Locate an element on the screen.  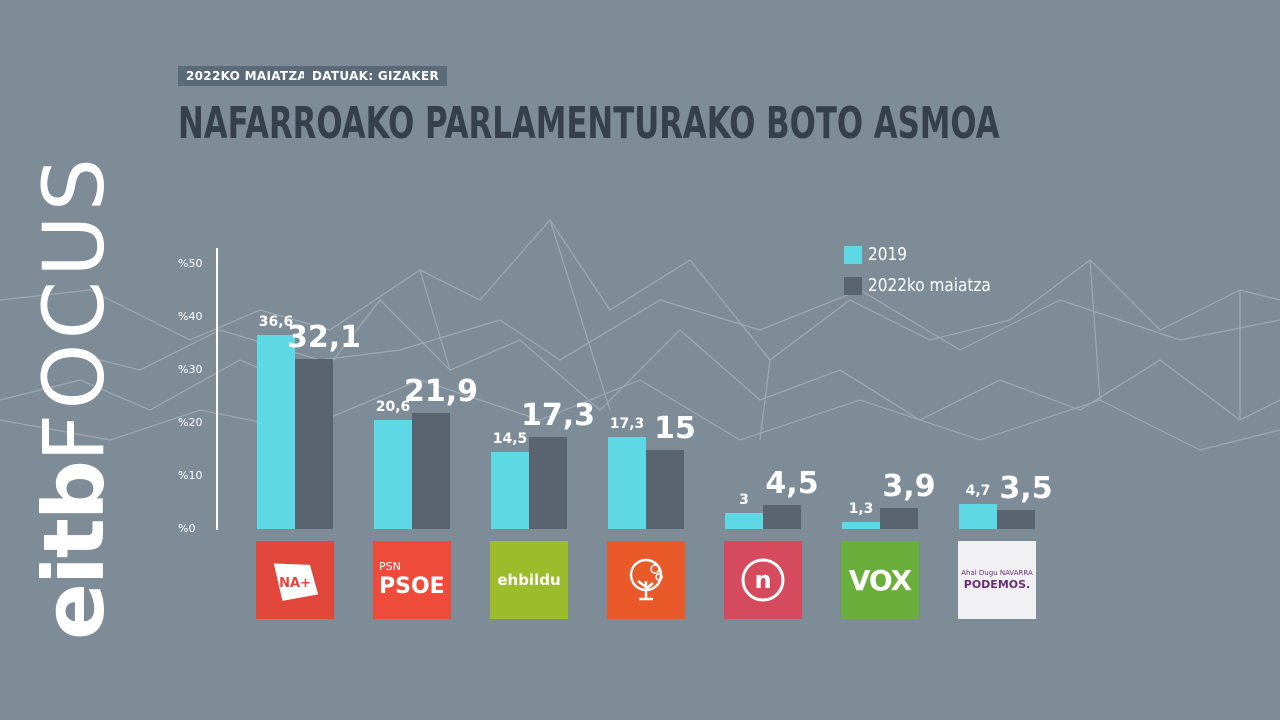
logo-podemos: Ahal Dugu NAVARRA PODEMOS. is located at coordinates (997, 580).